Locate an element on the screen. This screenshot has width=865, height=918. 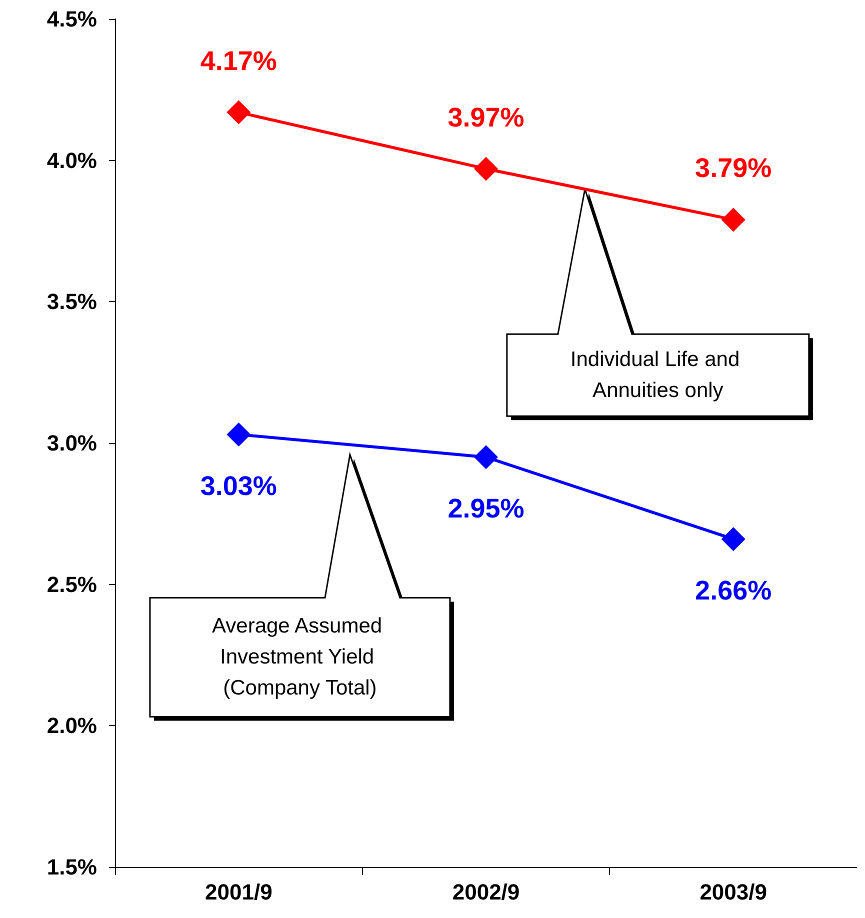
x-tick-label: 2002/9 is located at coordinates (486, 892).